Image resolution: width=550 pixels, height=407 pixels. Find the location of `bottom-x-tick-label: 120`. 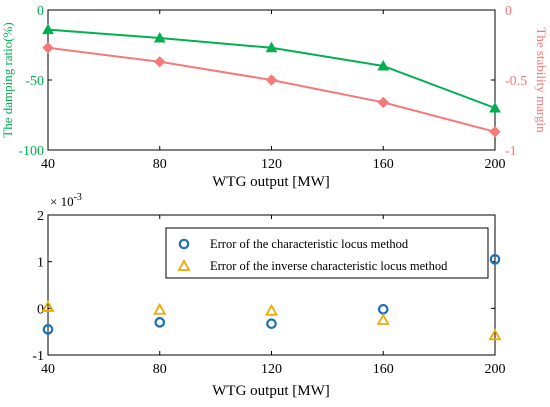

bottom-x-tick-label: 120 is located at coordinates (271, 369).